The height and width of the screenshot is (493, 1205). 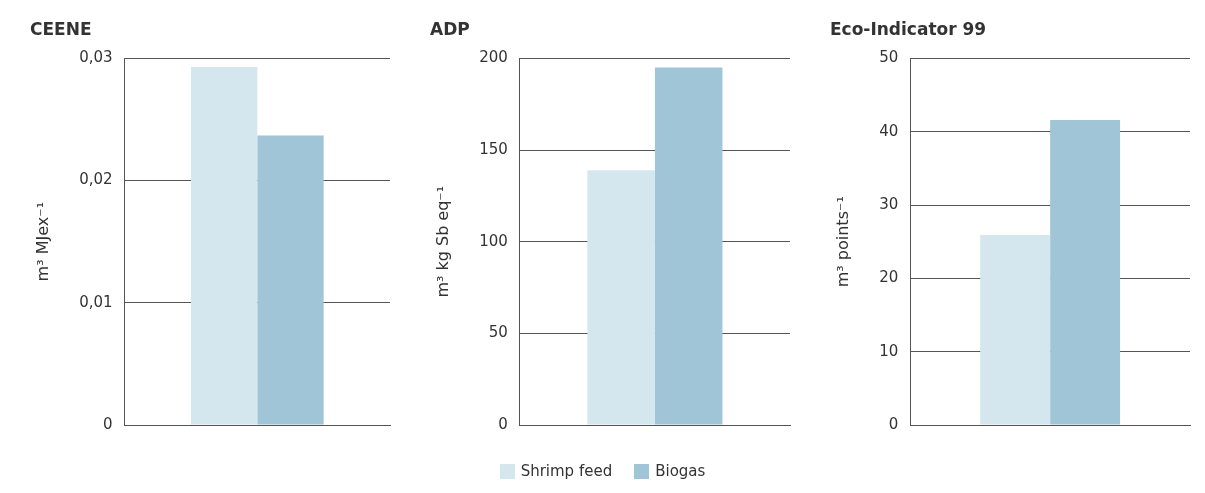 What do you see at coordinates (493, 148) in the screenshot?
I see `y-tick-label: 150` at bounding box center [493, 148].